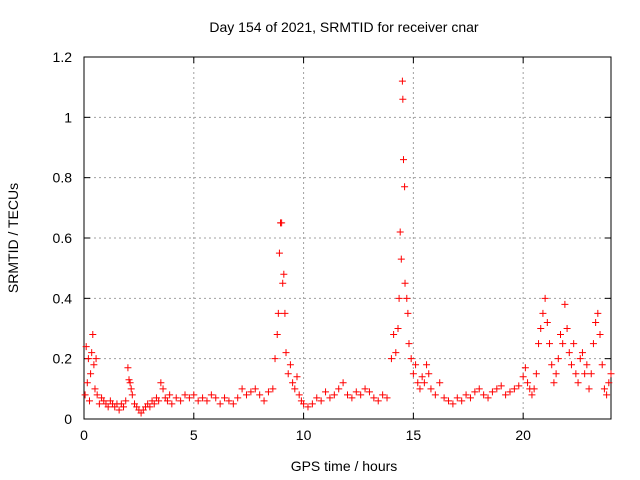  I want to click on x-tick-label: 10, so click(304, 435).